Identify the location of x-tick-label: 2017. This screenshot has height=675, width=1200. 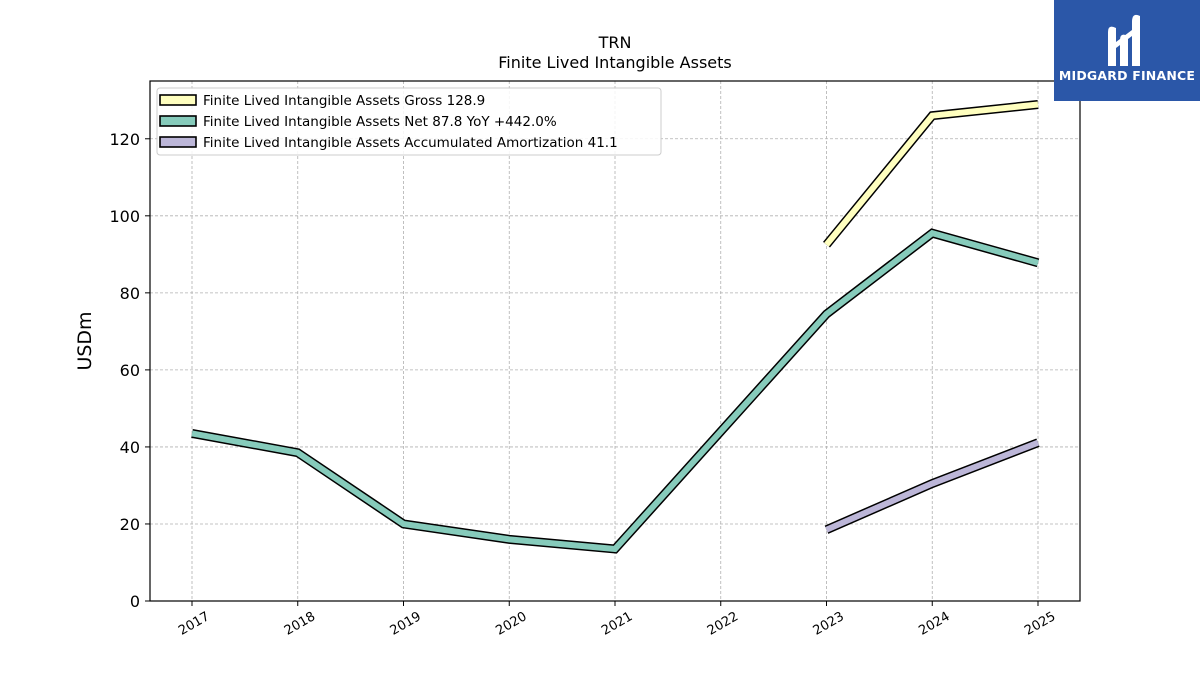
(194, 624).